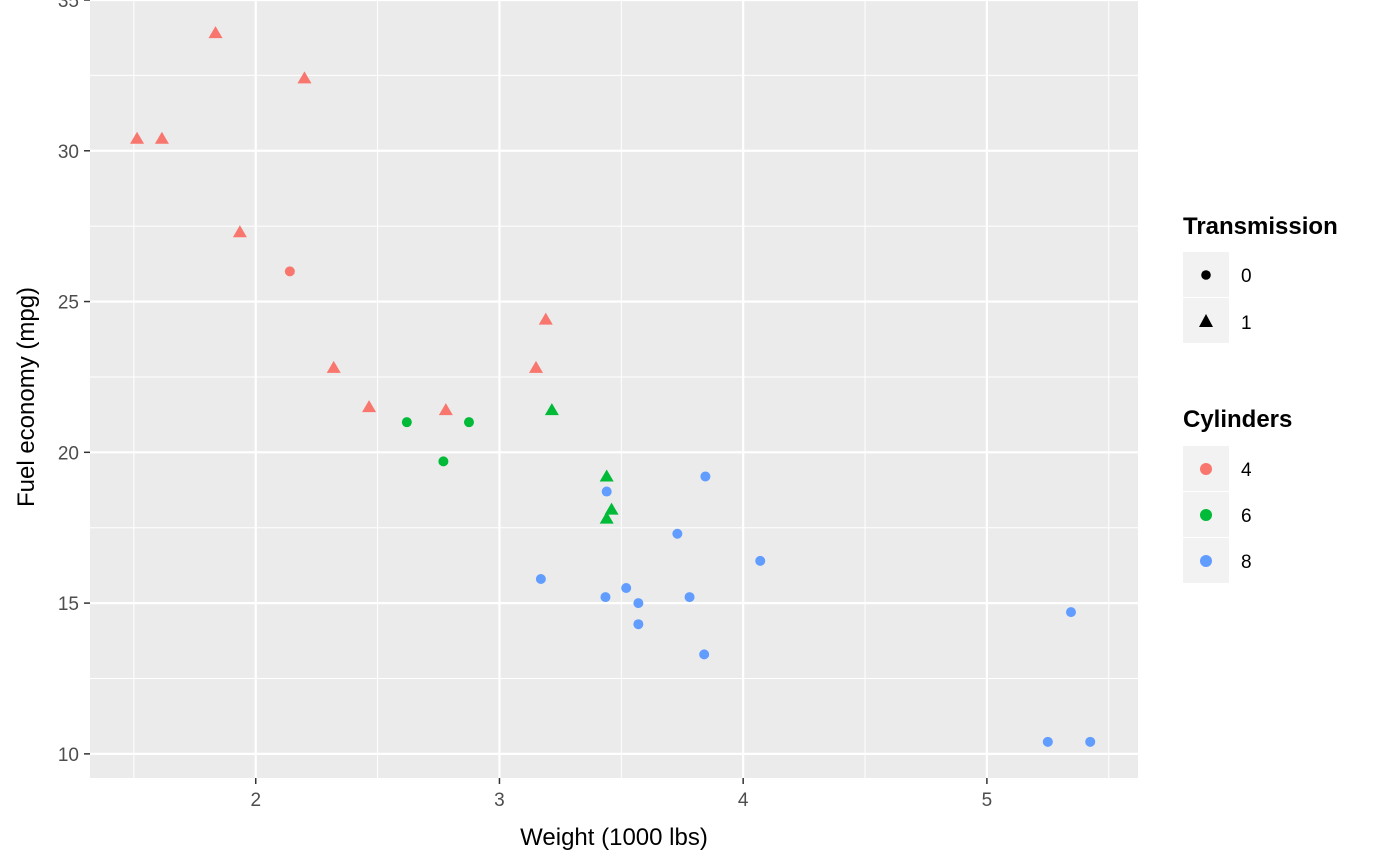  What do you see at coordinates (68, 604) in the screenshot?
I see `y-tick-label: 15` at bounding box center [68, 604].